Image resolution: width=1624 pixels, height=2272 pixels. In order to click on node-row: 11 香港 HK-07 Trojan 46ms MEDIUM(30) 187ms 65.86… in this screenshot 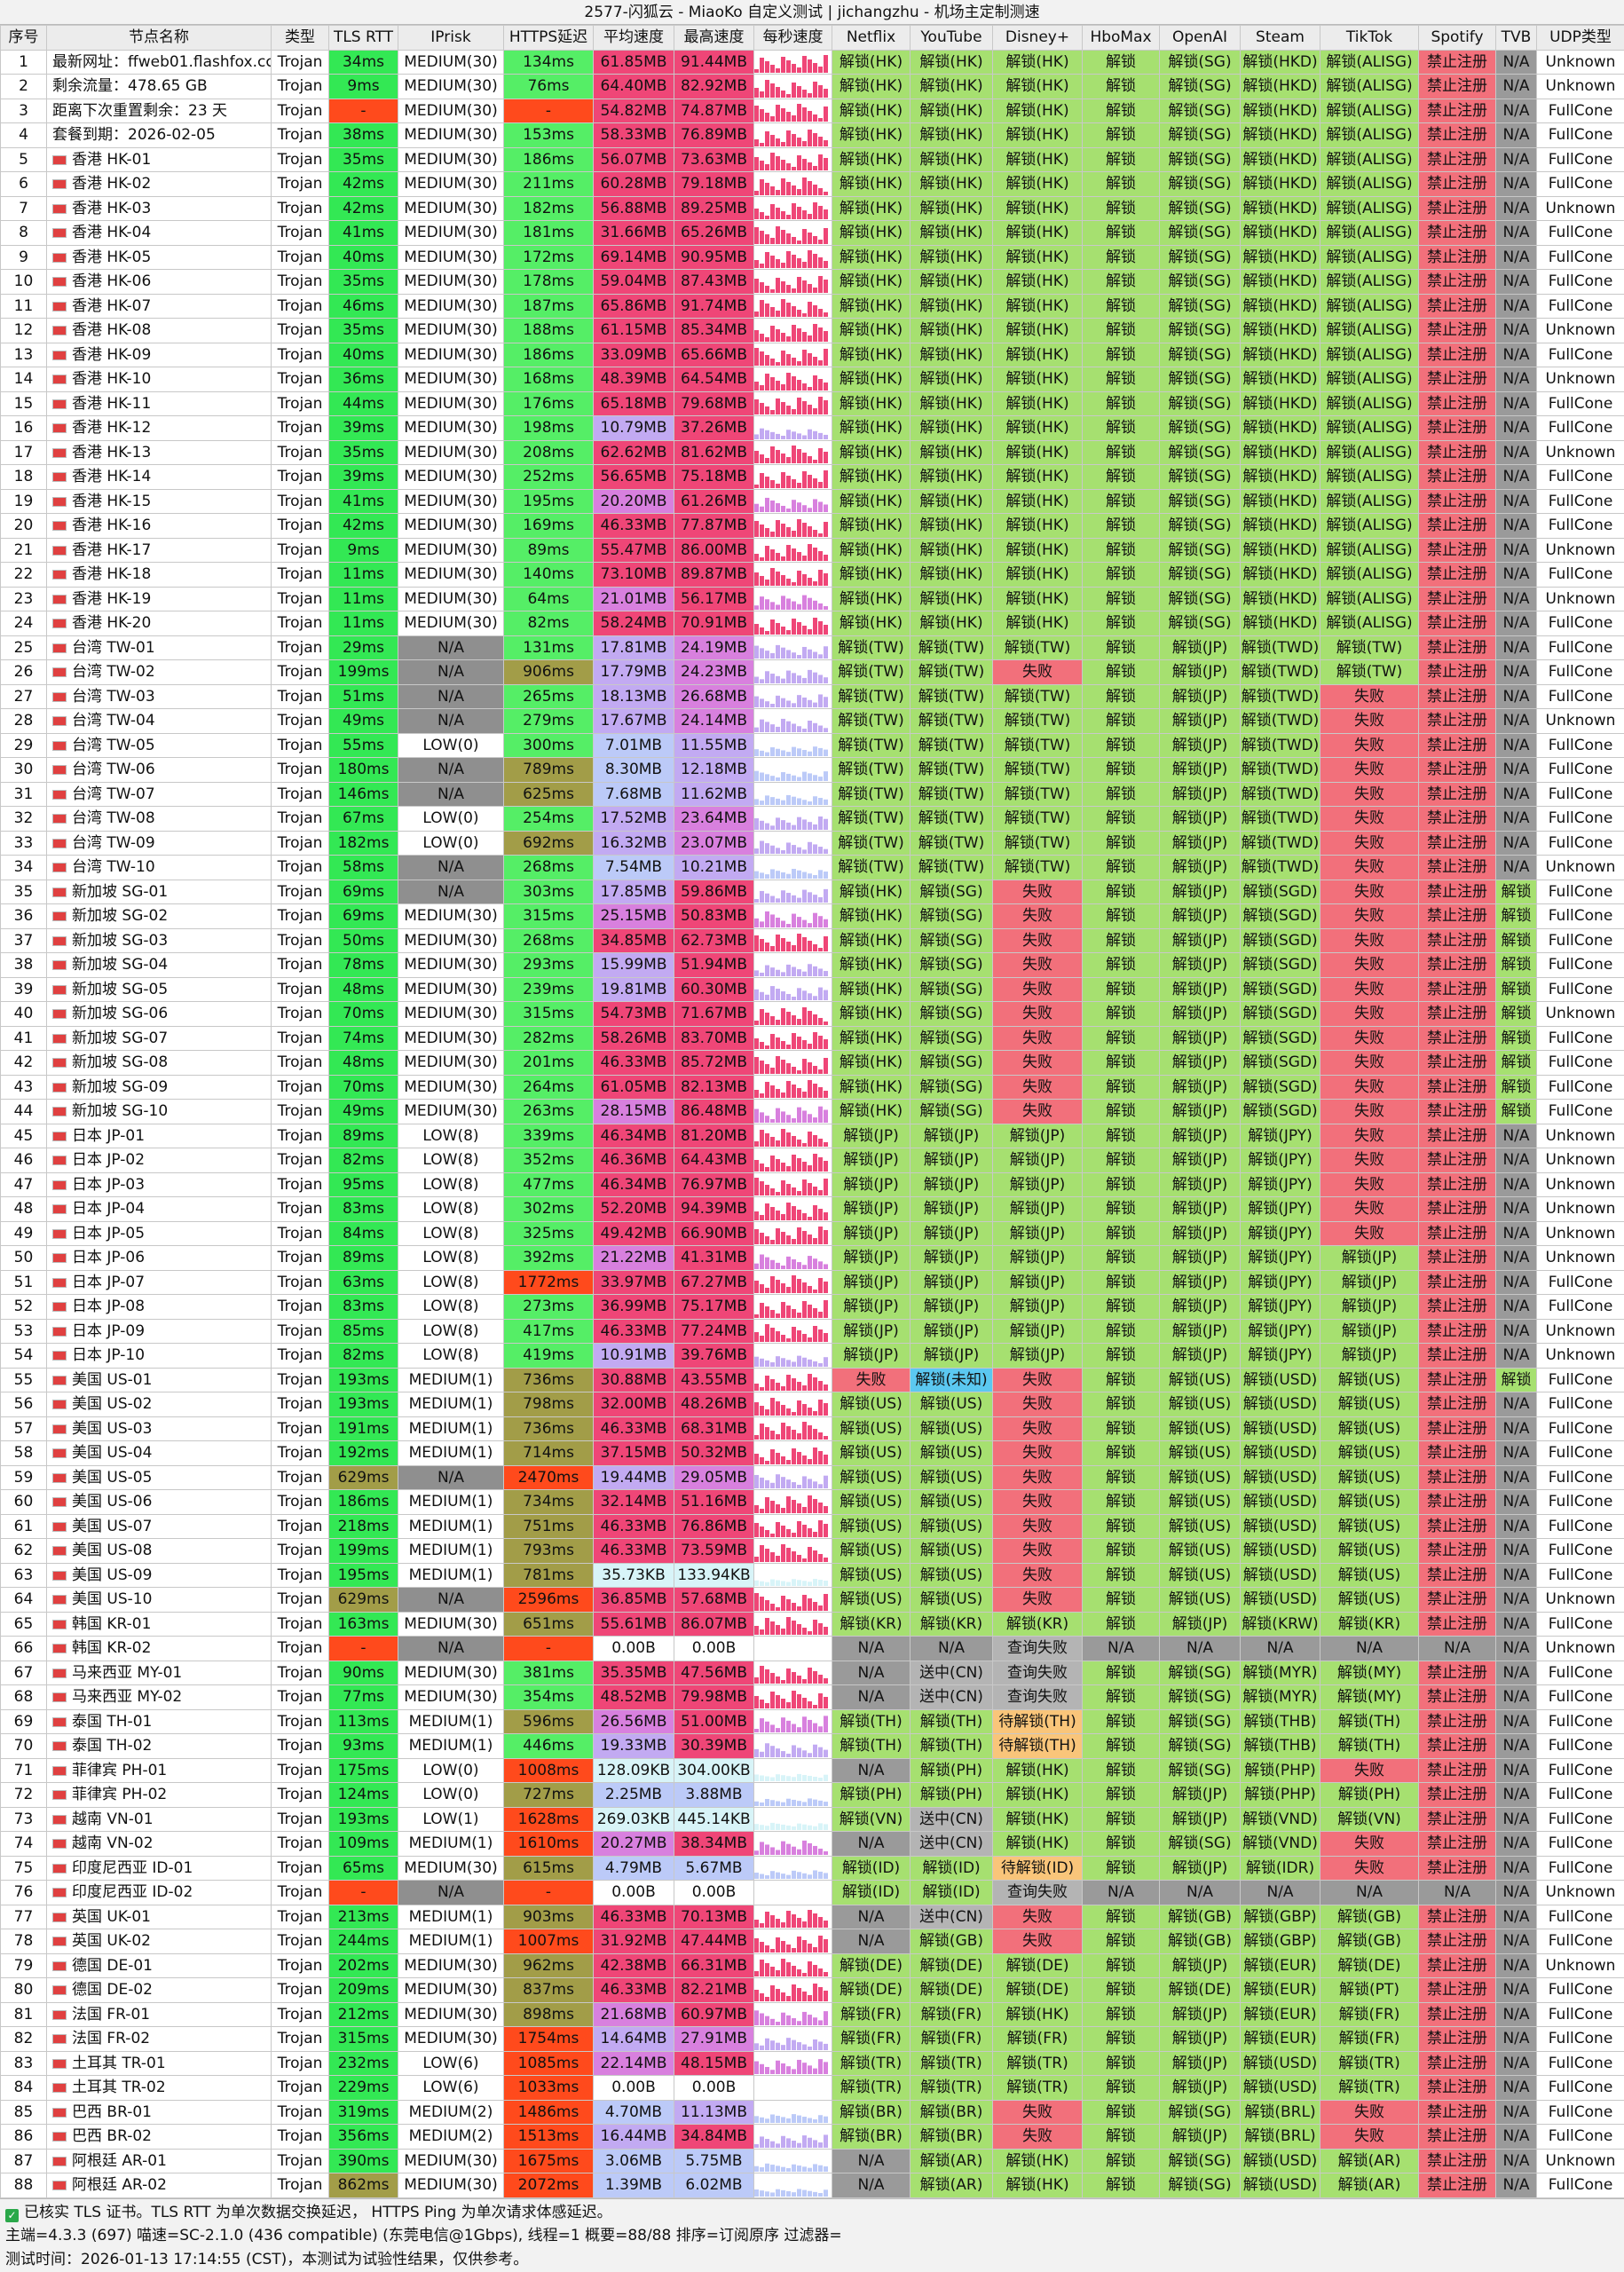, I will do `click(812, 306)`.